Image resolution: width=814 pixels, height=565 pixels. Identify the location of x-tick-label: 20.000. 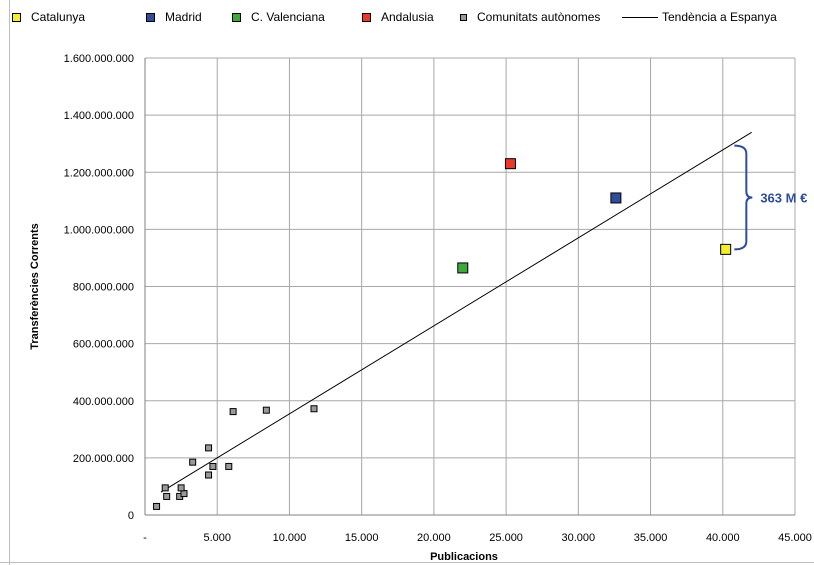
(434, 538).